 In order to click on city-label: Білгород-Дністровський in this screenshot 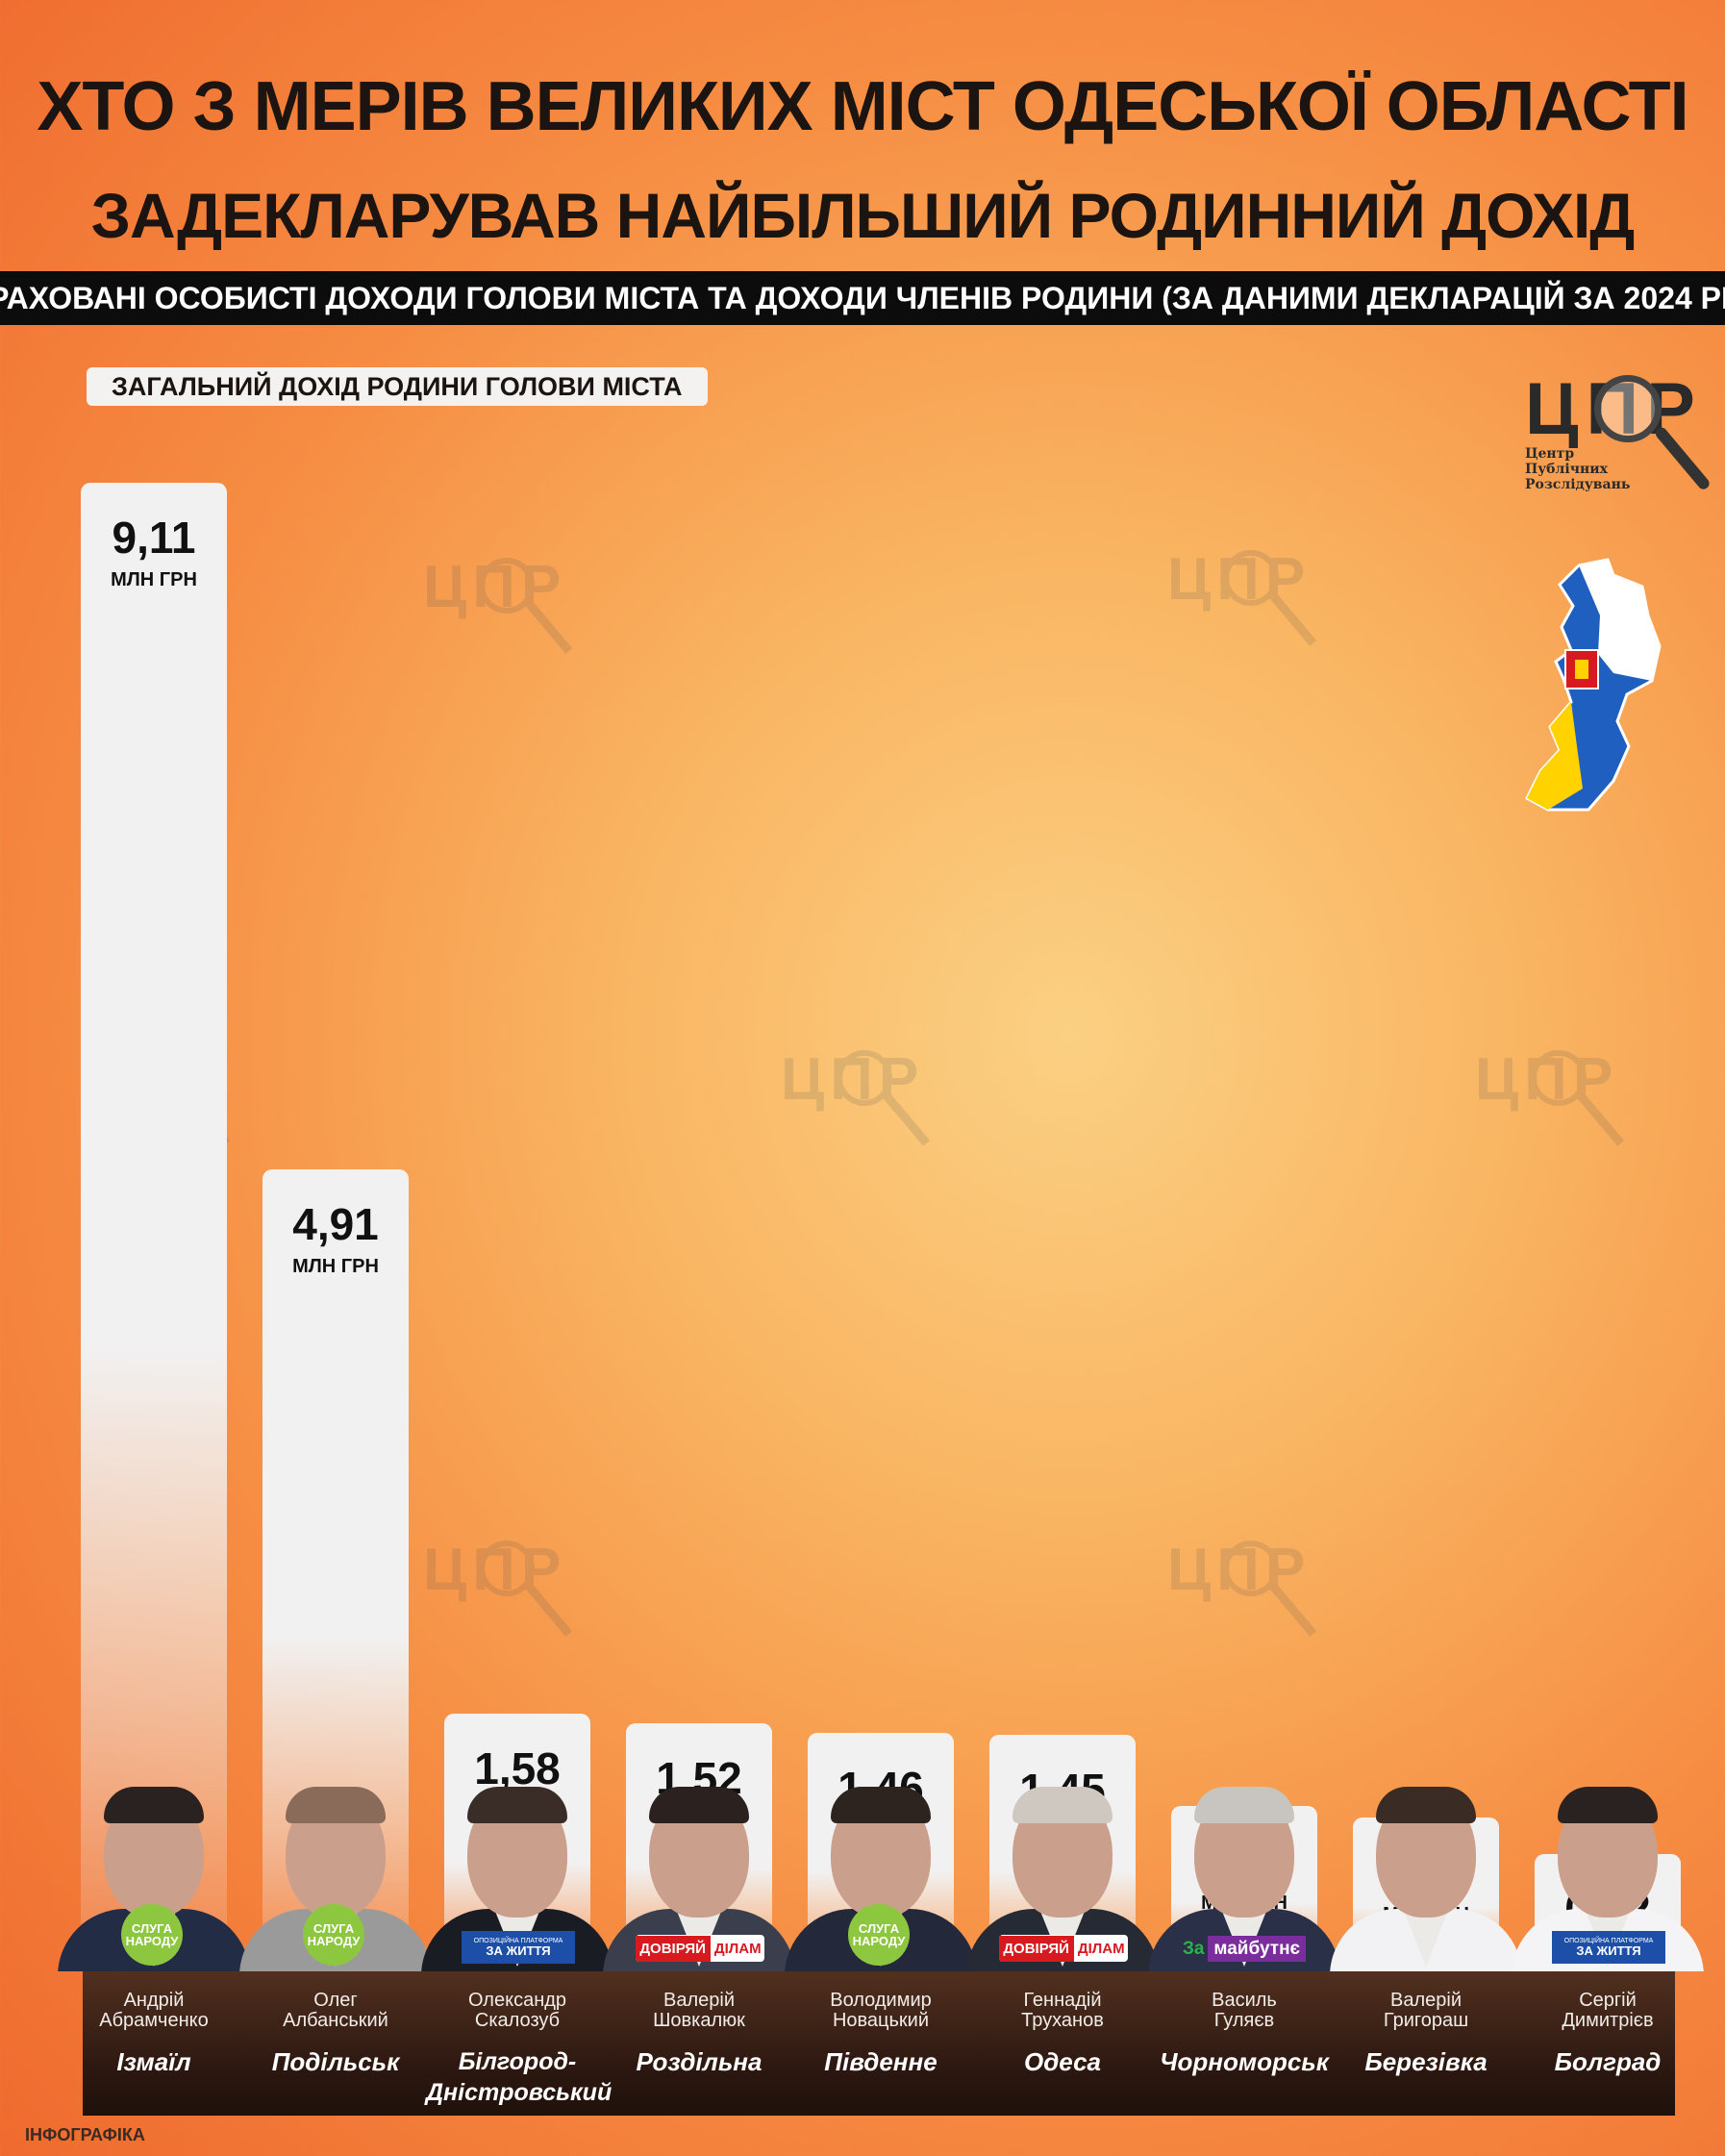, I will do `click(519, 2077)`.